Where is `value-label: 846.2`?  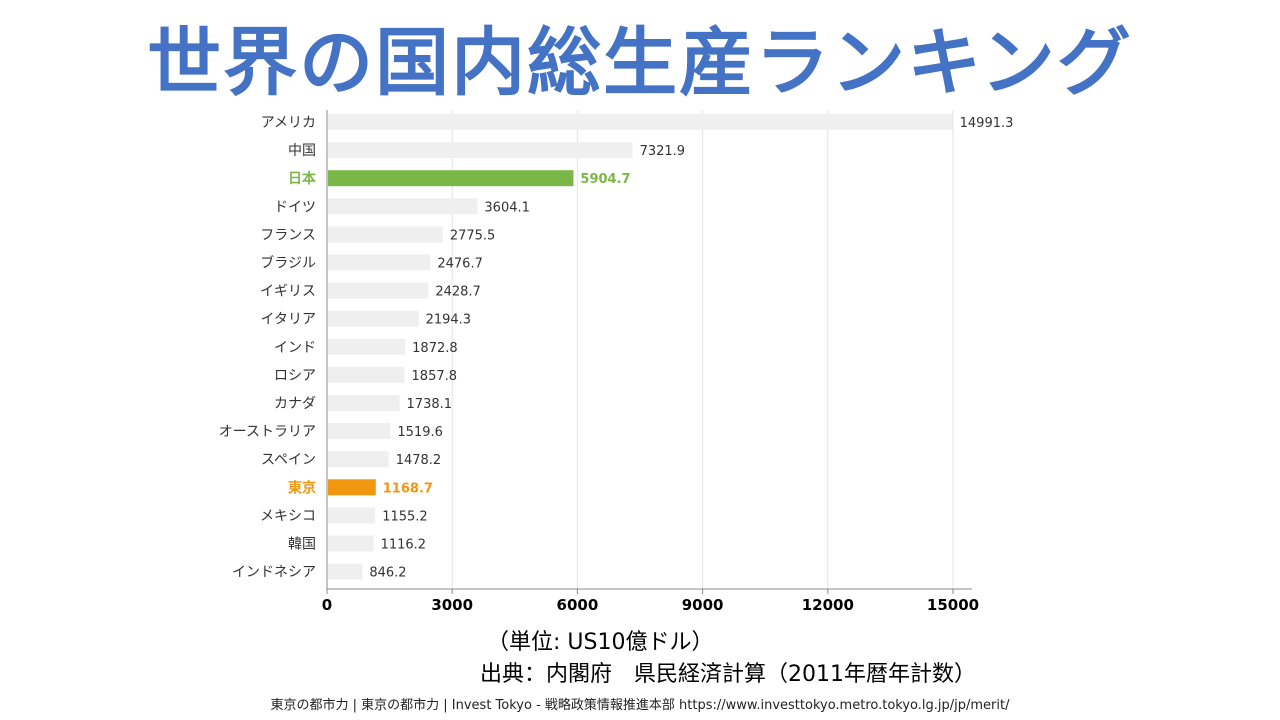
value-label: 846.2 is located at coordinates (387, 573).